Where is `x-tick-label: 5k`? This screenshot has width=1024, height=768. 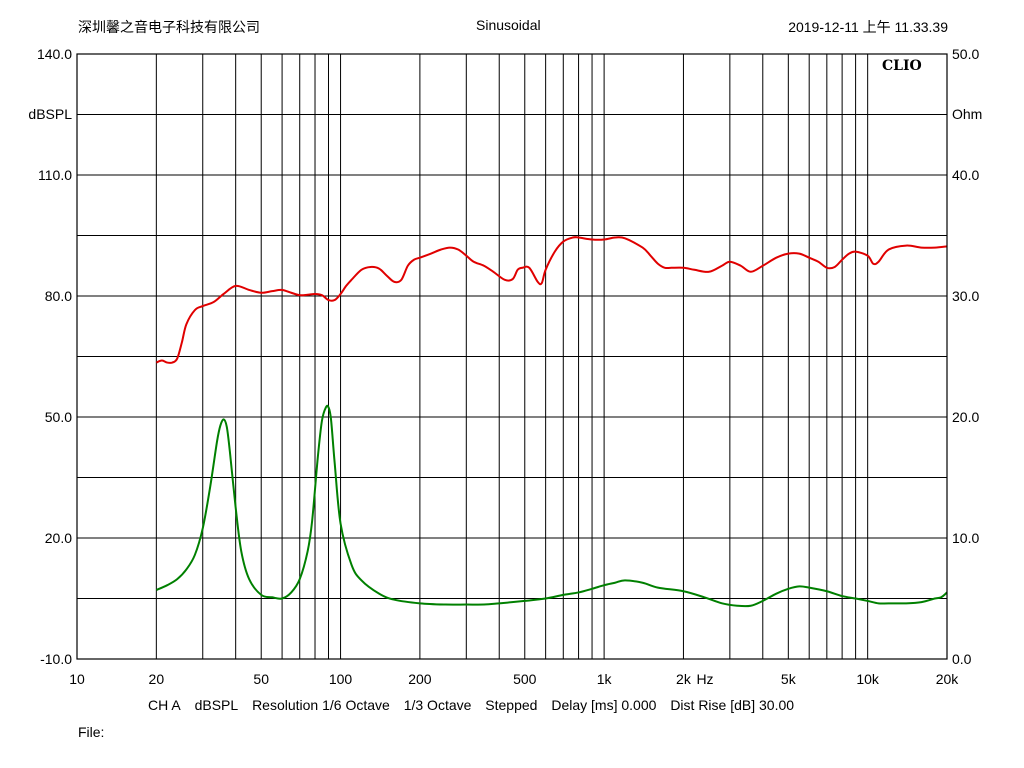
x-tick-label: 5k is located at coordinates (789, 679).